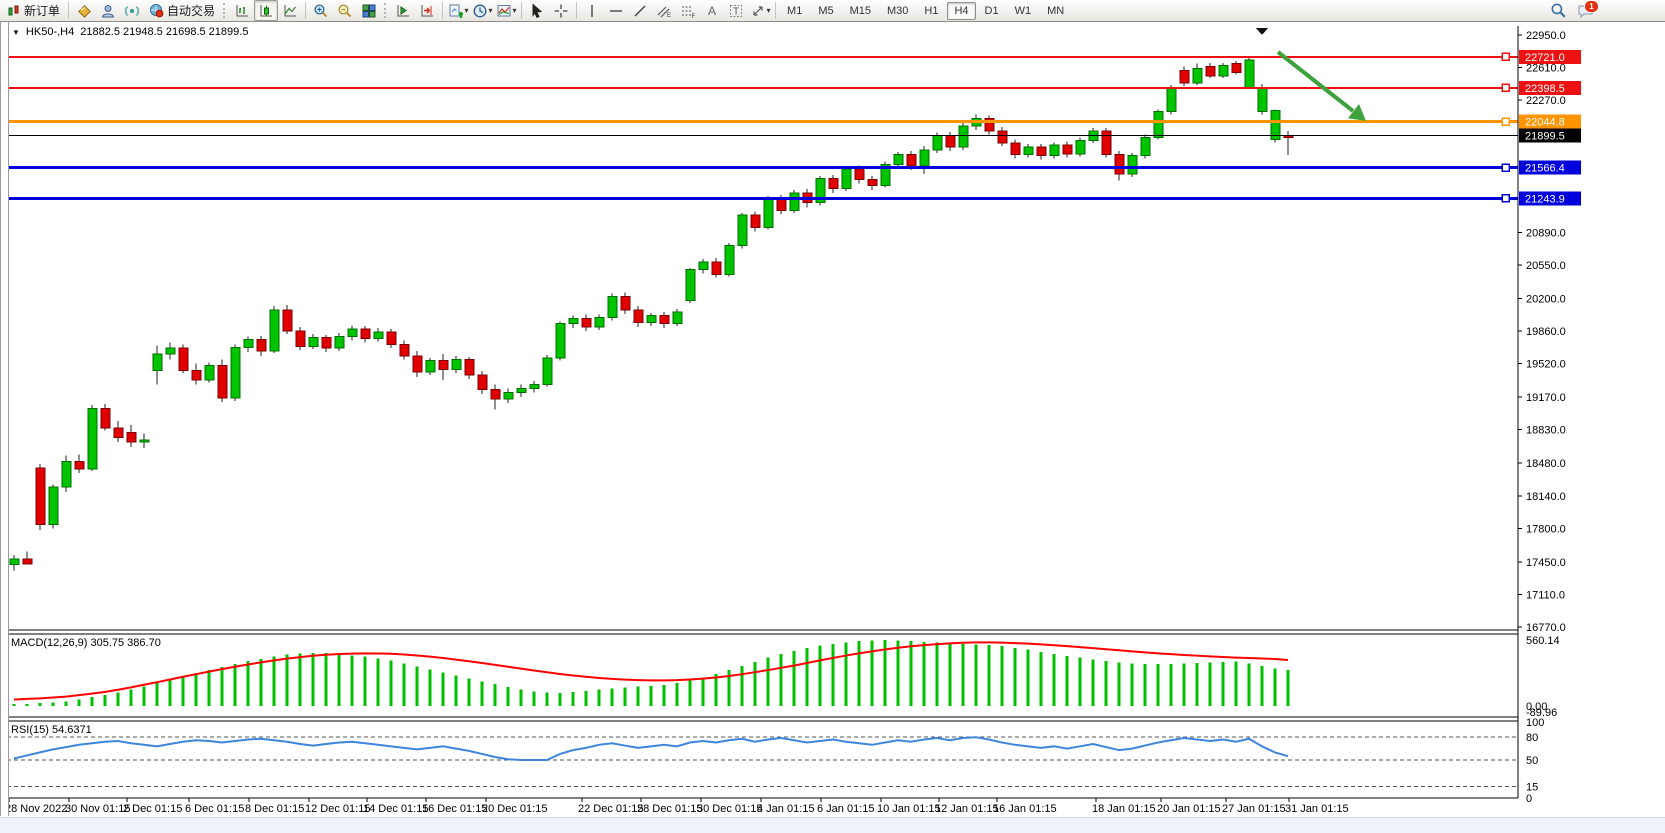  I want to click on svg-text: 22270.0, so click(1546, 101).